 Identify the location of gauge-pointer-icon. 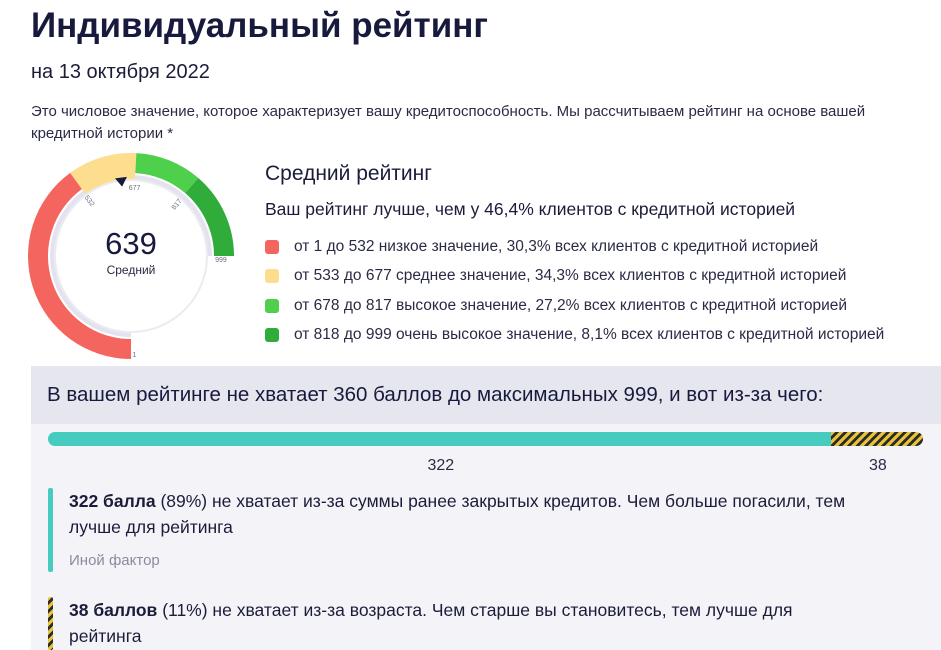
(121, 181).